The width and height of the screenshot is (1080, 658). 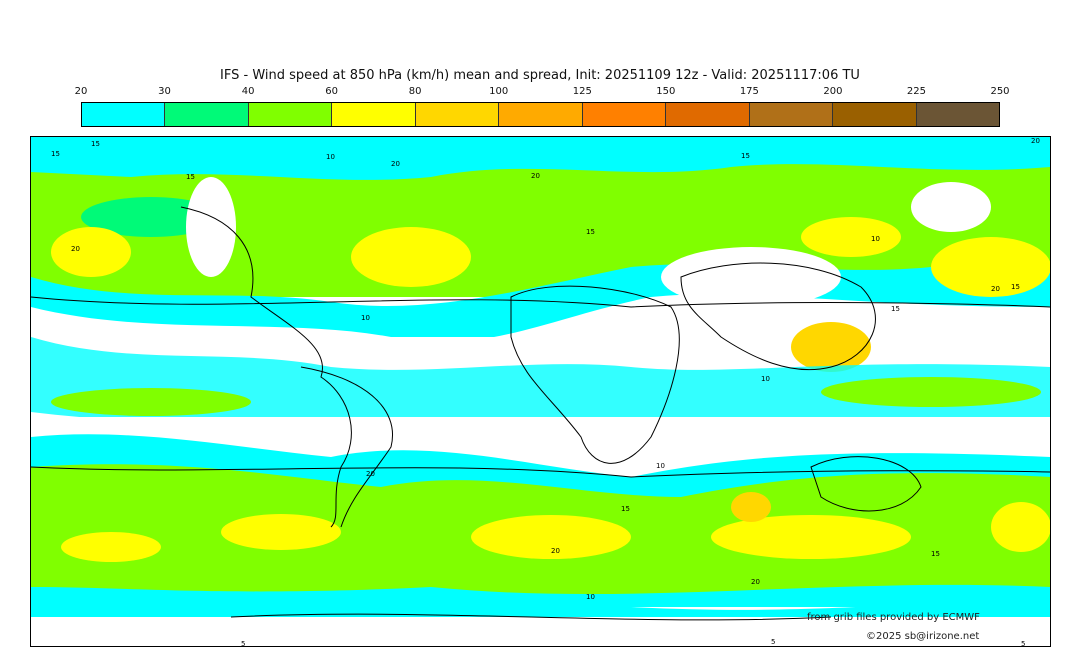 What do you see at coordinates (749, 91) in the screenshot?
I see `colorbar-tick-label: 175` at bounding box center [749, 91].